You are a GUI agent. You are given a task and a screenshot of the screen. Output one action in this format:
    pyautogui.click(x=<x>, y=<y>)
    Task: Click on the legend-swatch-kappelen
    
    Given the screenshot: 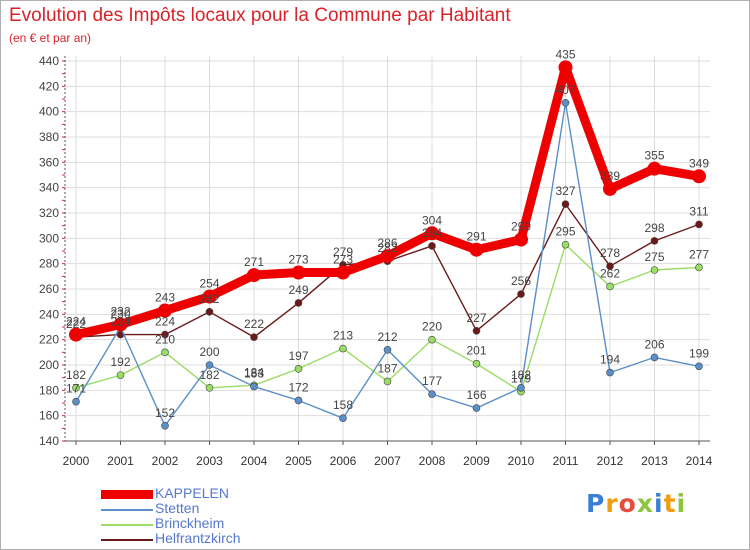 What is the action you would take?
    pyautogui.click(x=127, y=494)
    